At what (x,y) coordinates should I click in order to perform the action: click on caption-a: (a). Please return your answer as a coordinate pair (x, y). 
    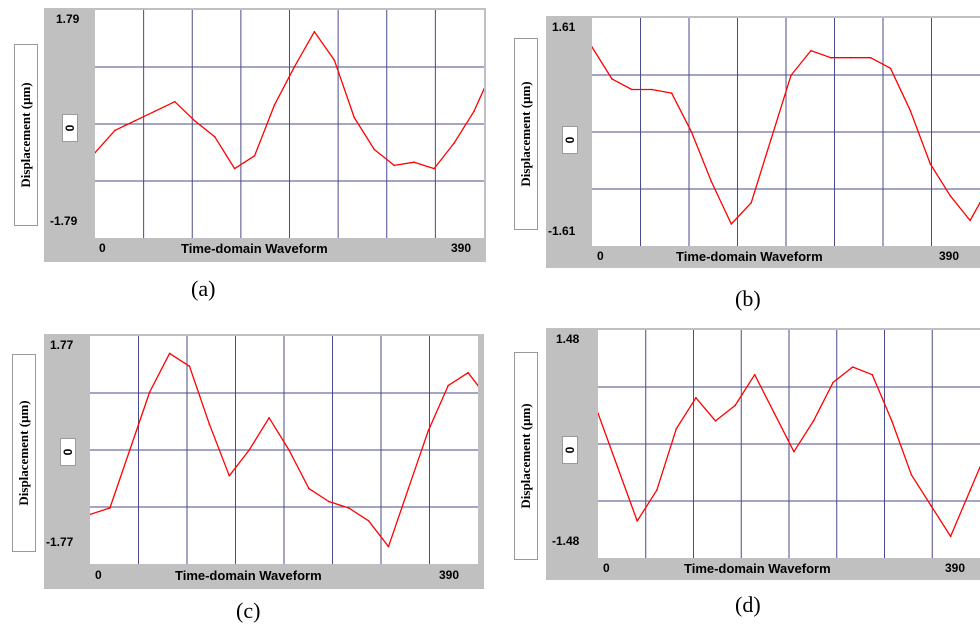
    Looking at the image, I should click on (203, 288).